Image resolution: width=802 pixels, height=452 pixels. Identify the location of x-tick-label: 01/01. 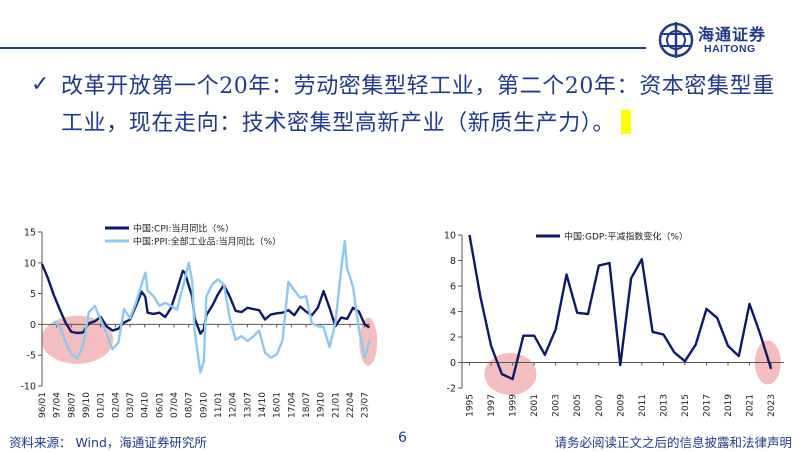
(102, 405).